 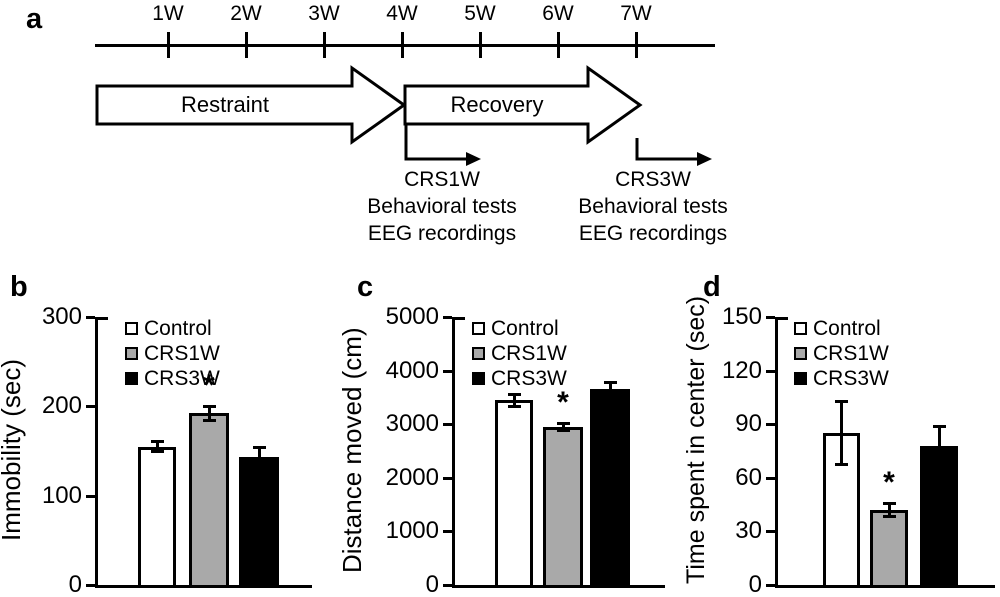 What do you see at coordinates (636, 13) in the screenshot?
I see `week-label: 7W` at bounding box center [636, 13].